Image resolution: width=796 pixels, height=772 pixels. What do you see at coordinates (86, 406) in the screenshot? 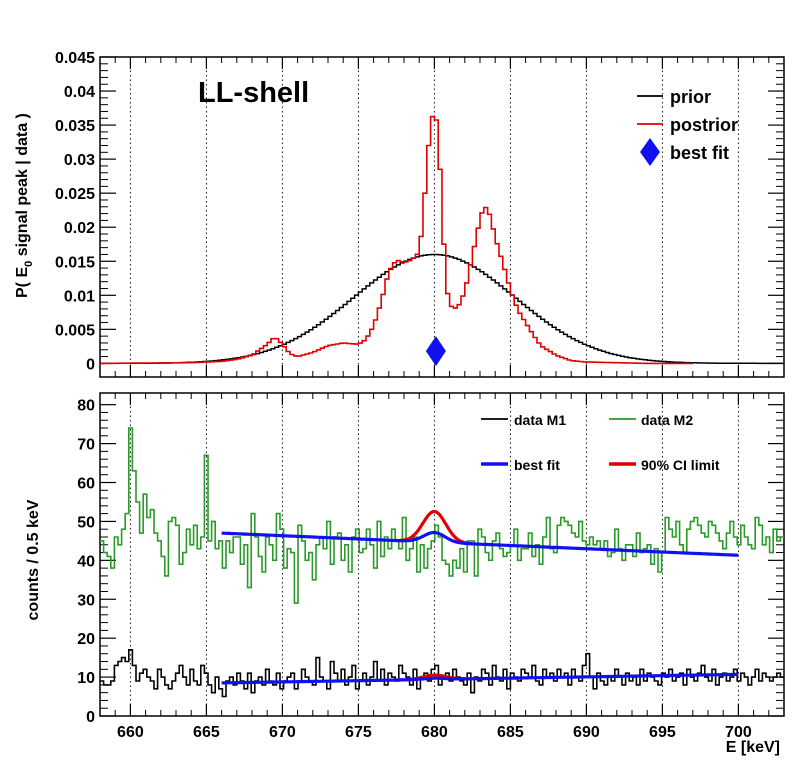
I see `bottom-y-tick-label-8: 80` at bounding box center [86, 406].